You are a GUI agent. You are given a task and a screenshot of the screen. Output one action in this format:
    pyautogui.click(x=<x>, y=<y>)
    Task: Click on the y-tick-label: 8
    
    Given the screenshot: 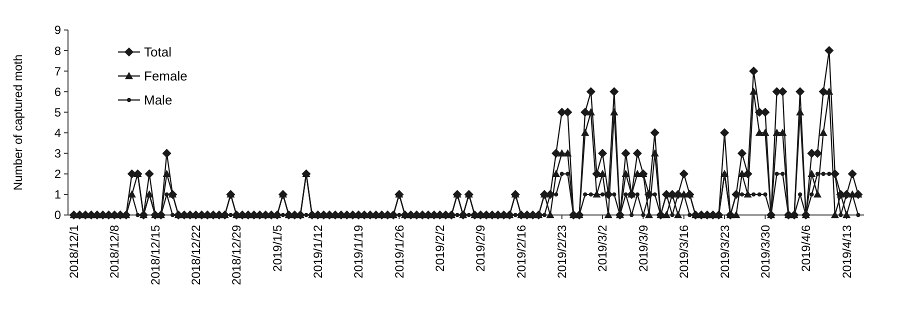 What is the action you would take?
    pyautogui.click(x=58, y=51)
    